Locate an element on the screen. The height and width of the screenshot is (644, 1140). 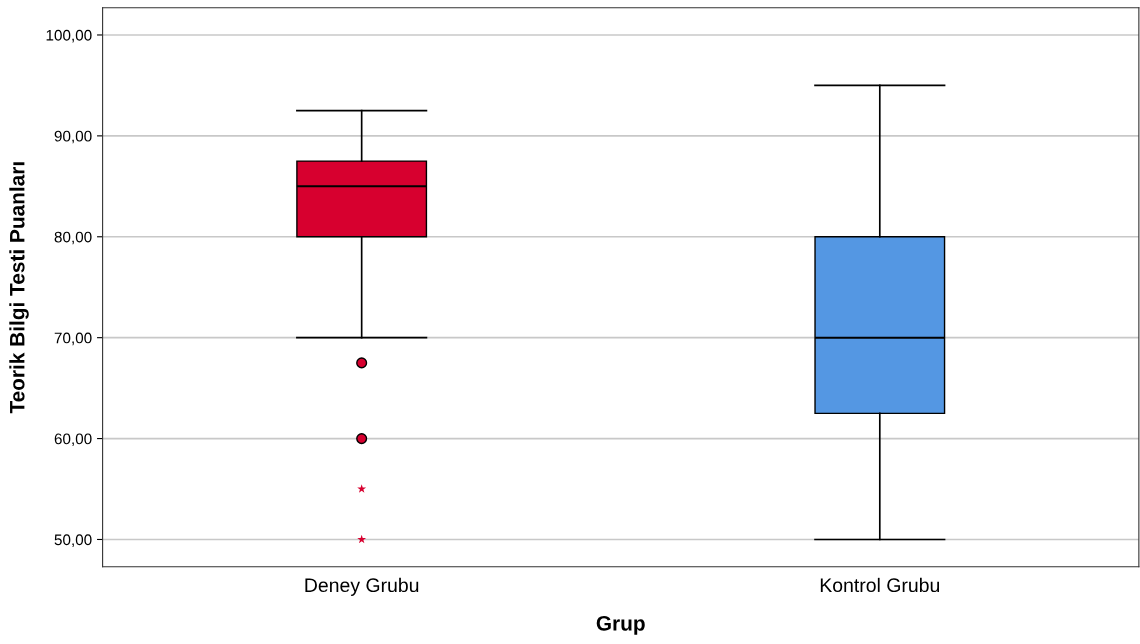
y-tick-label: 50,00 is located at coordinates (73, 540).